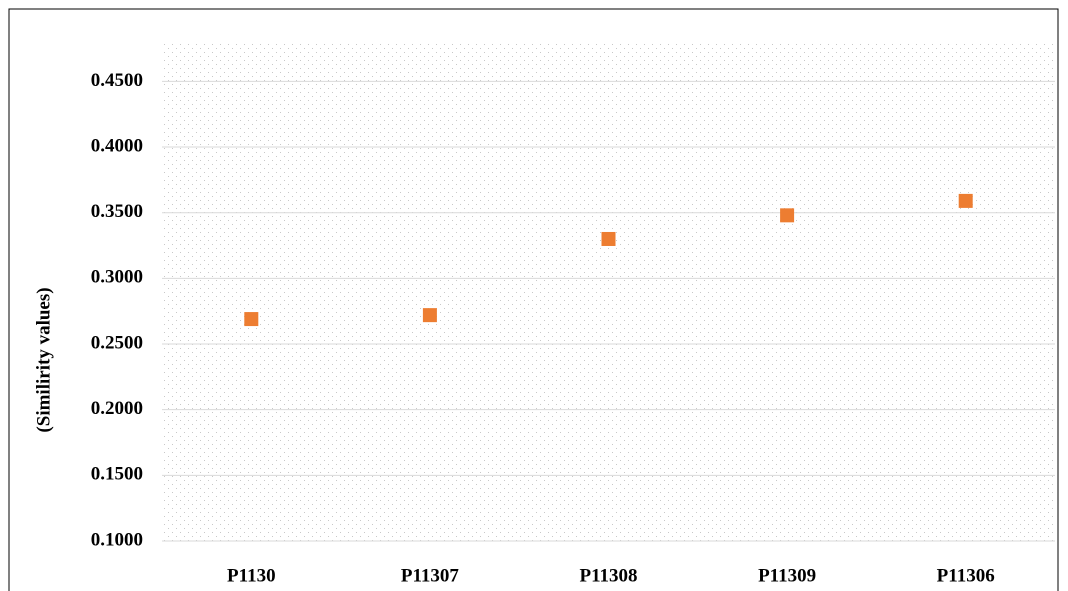  I want to click on y-tick-label: 0.1500, so click(117, 474).